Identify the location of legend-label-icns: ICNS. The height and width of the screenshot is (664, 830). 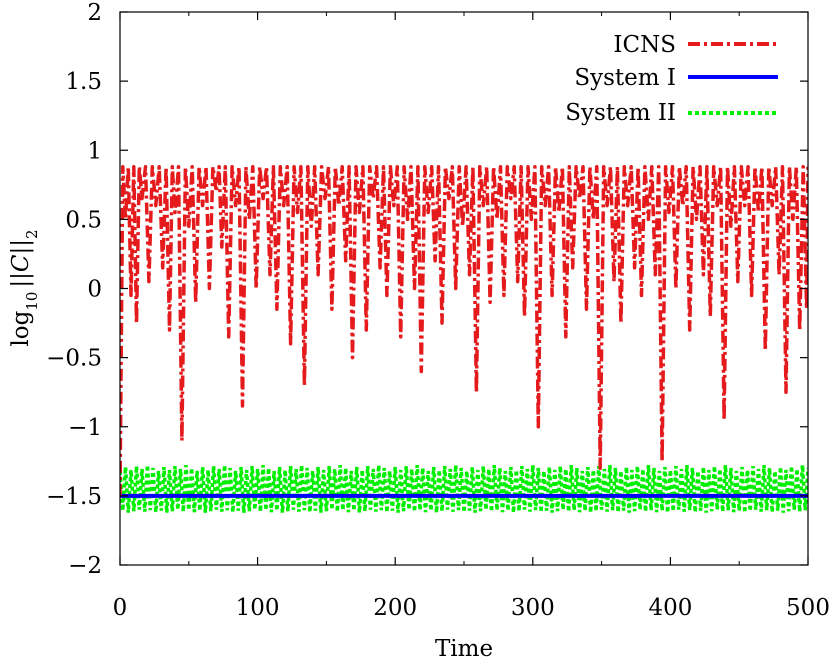
(644, 45).